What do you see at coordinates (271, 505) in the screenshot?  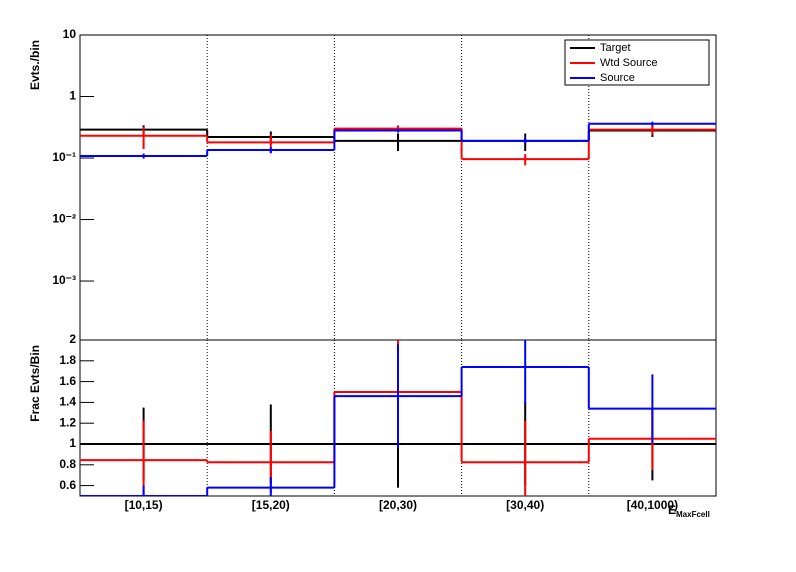 I see `x-tick-label: [15,20)` at bounding box center [271, 505].